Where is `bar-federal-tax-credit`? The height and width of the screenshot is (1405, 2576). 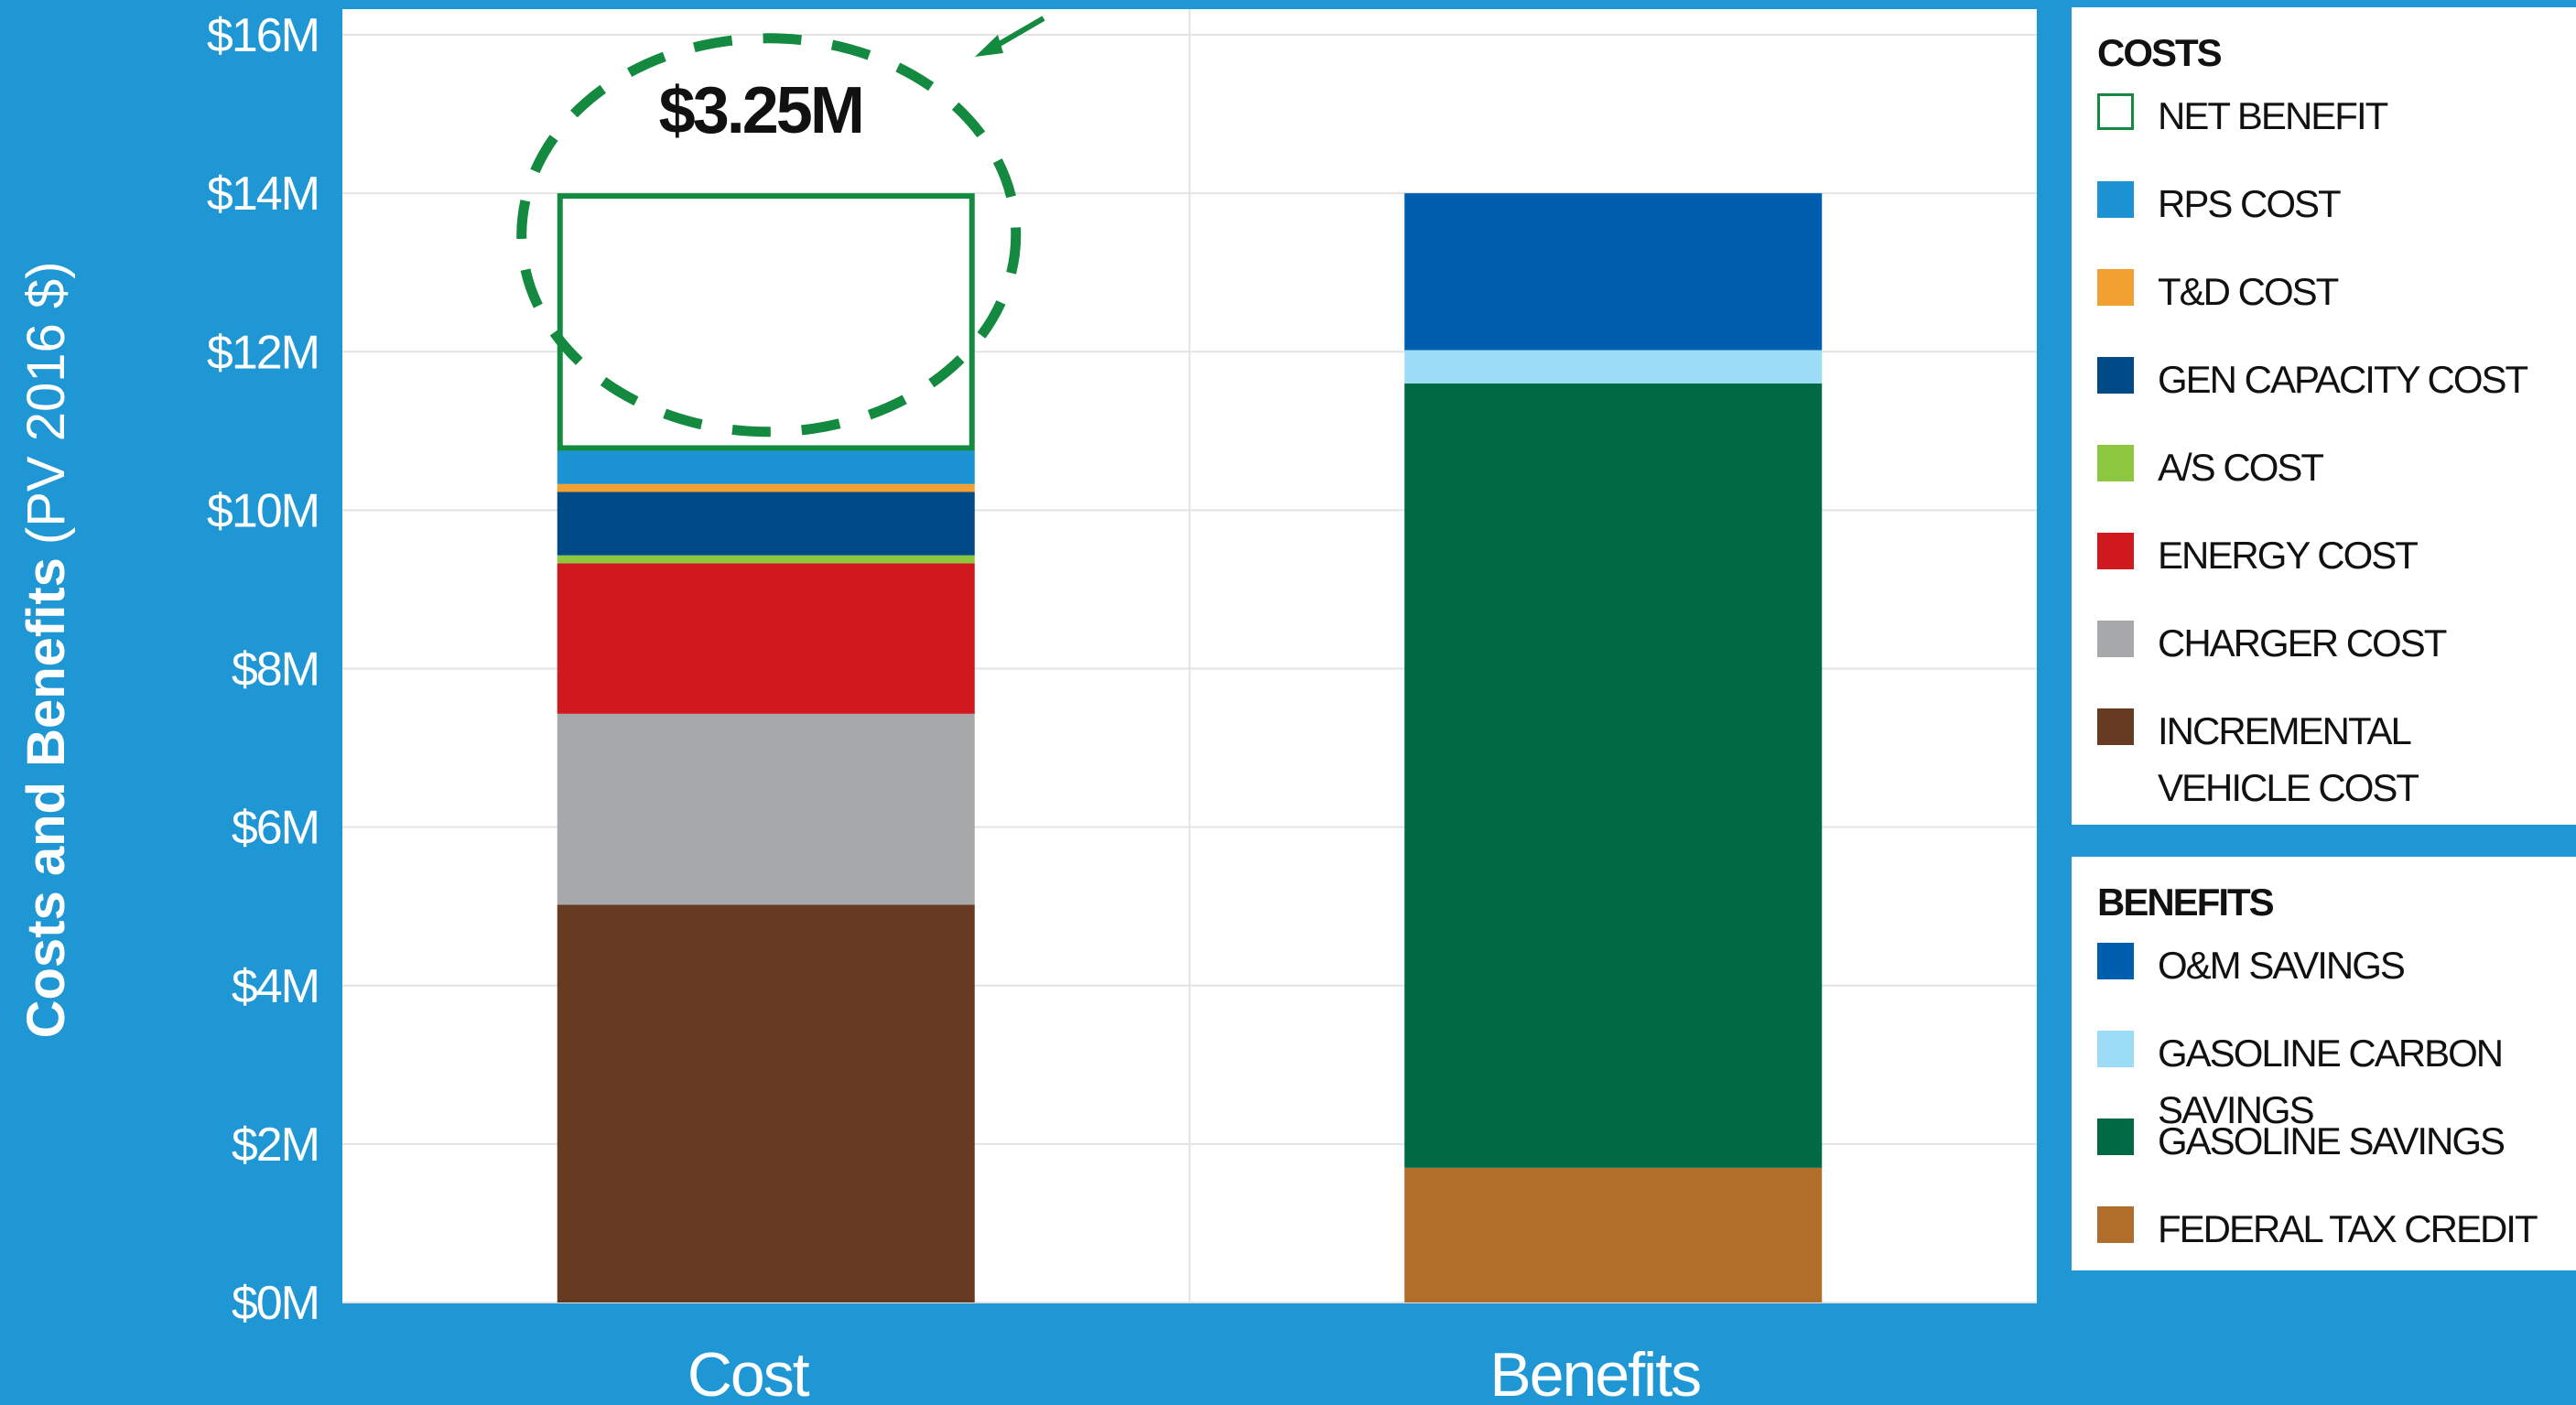
bar-federal-tax-credit is located at coordinates (1613, 1235).